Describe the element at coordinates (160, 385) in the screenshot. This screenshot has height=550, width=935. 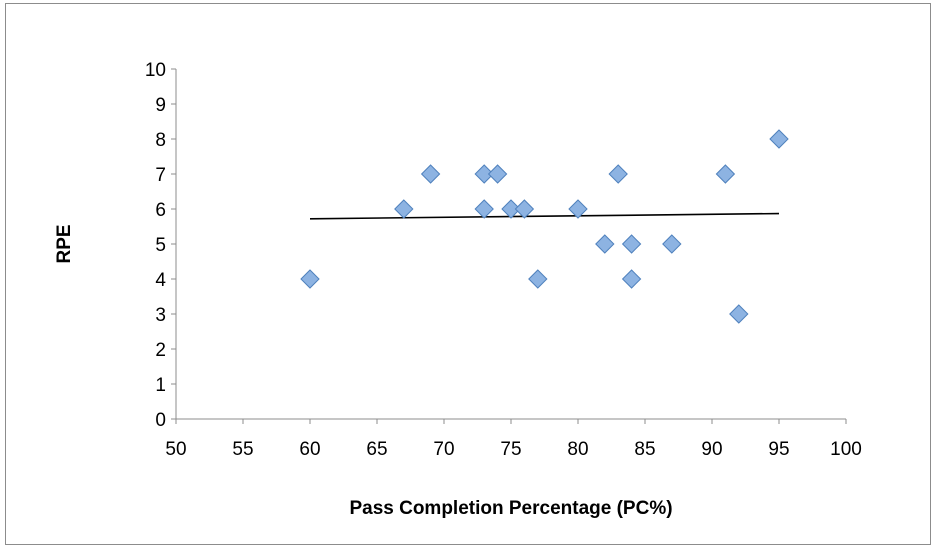
I see `y-tick-label: 1` at that location.